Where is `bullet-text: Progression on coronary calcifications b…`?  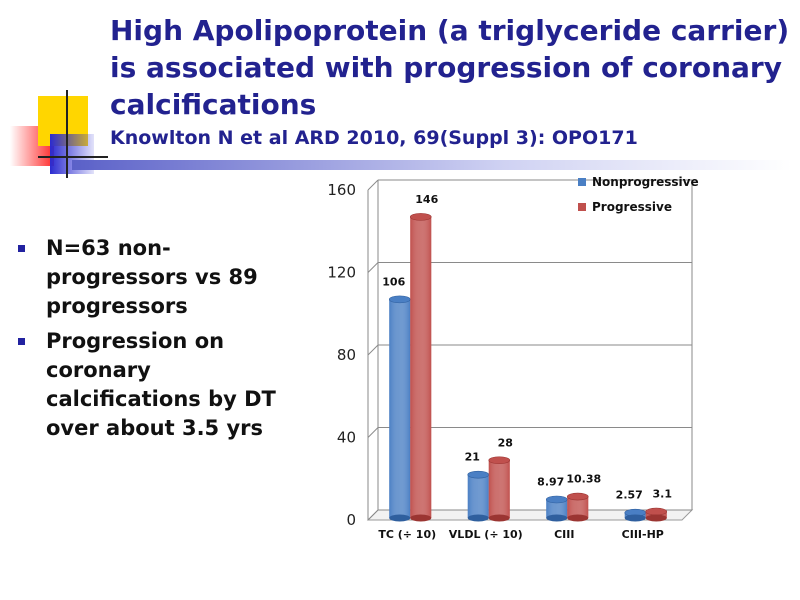 bullet-text: Progression on coronary calcifications b… is located at coordinates (161, 384).